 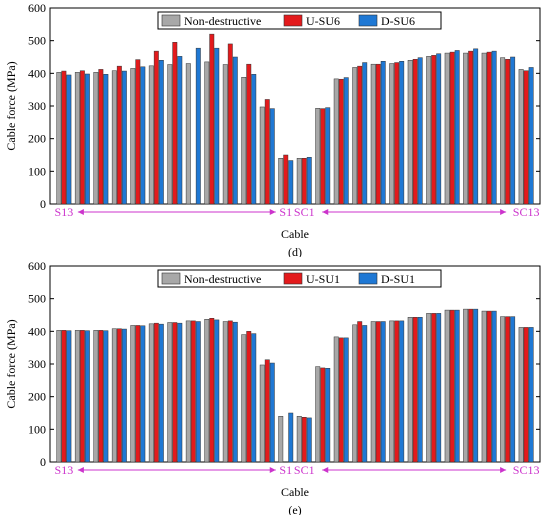 What do you see at coordinates (101, 137) in the screenshot?
I see `bar-u-su6-s11` at bounding box center [101, 137].